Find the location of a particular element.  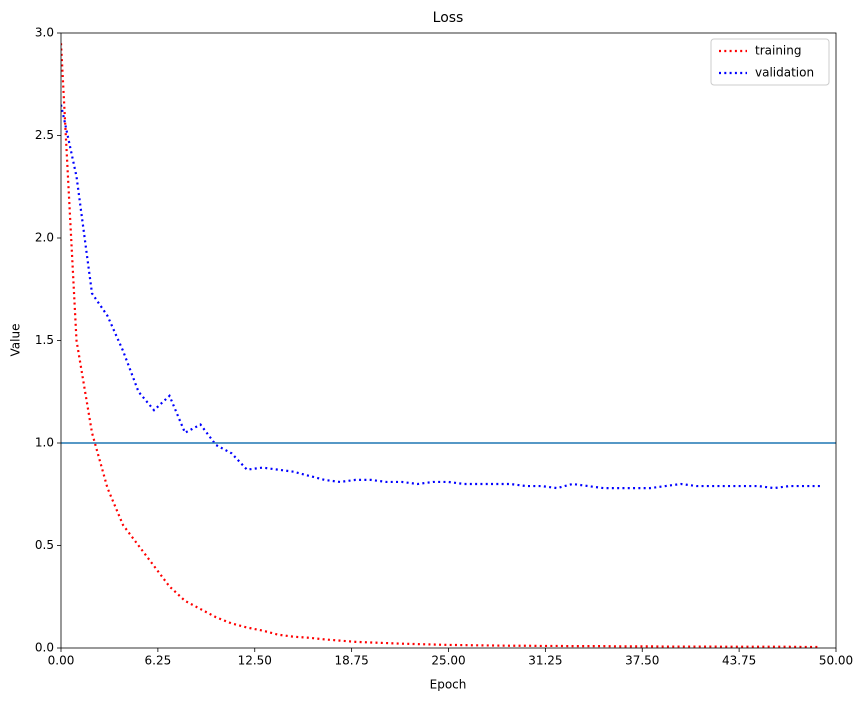

y-tick-label: 2.5 is located at coordinates (44, 135).